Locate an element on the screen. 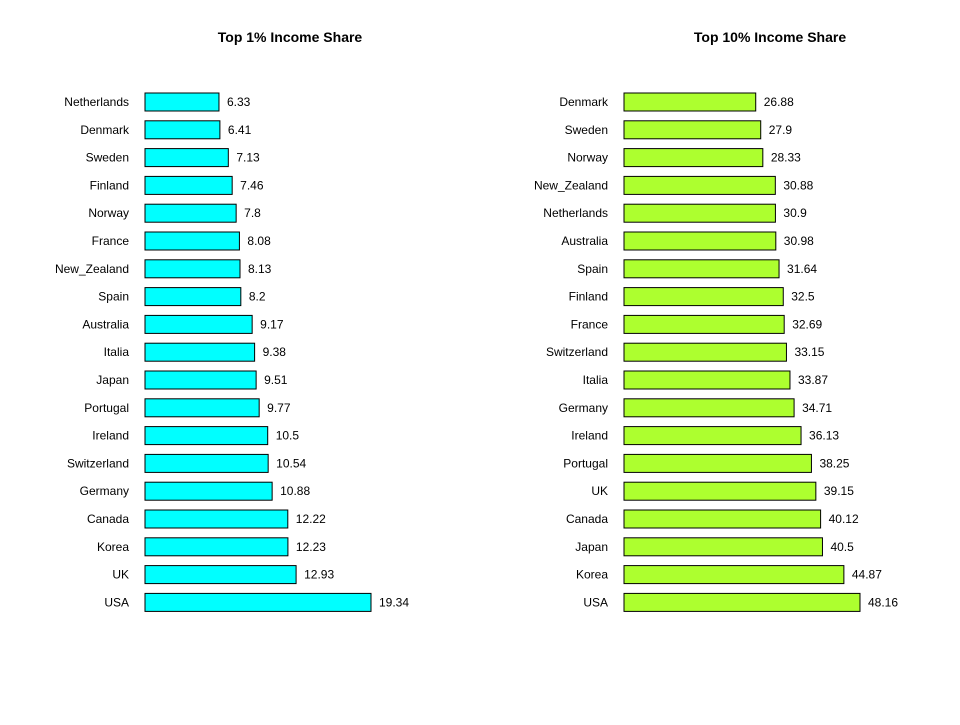 The height and width of the screenshot is (725, 960). chart-title: Top 10% Income Share is located at coordinates (770, 37).